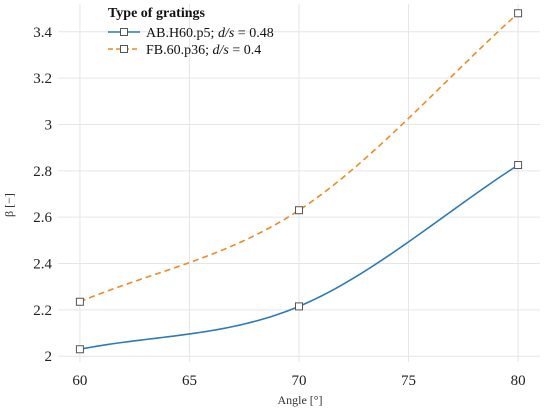 Image resolution: width=550 pixels, height=414 pixels. I want to click on x-tick-label: 70, so click(299, 381).